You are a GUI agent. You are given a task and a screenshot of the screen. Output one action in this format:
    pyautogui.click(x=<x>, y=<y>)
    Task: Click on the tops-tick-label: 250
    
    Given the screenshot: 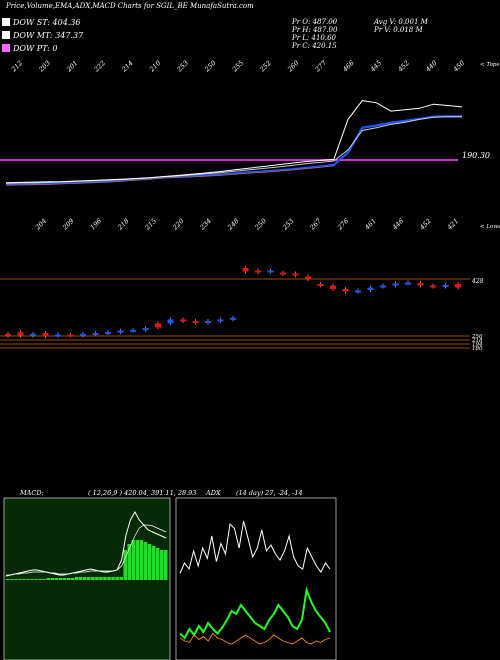 What is the action you would take?
    pyautogui.click(x=209, y=66)
    